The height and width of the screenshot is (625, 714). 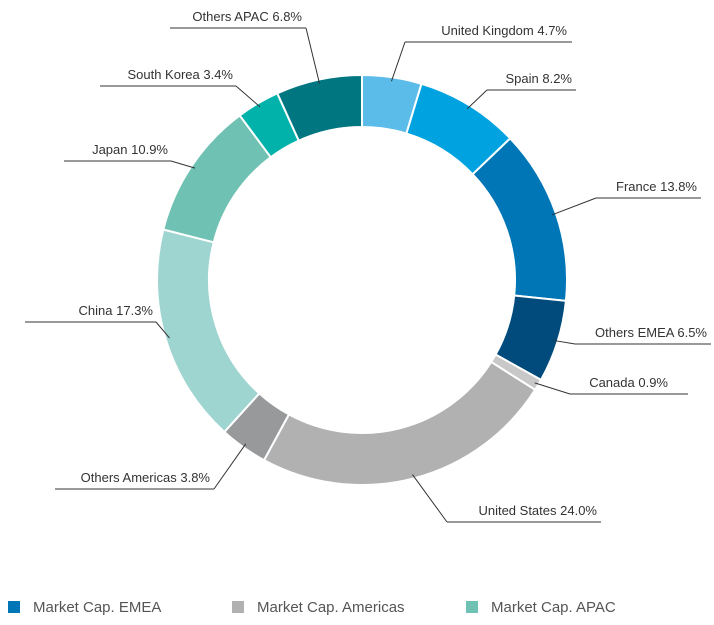 I want to click on slice-label: Others APAC 6.8%, so click(x=247, y=16).